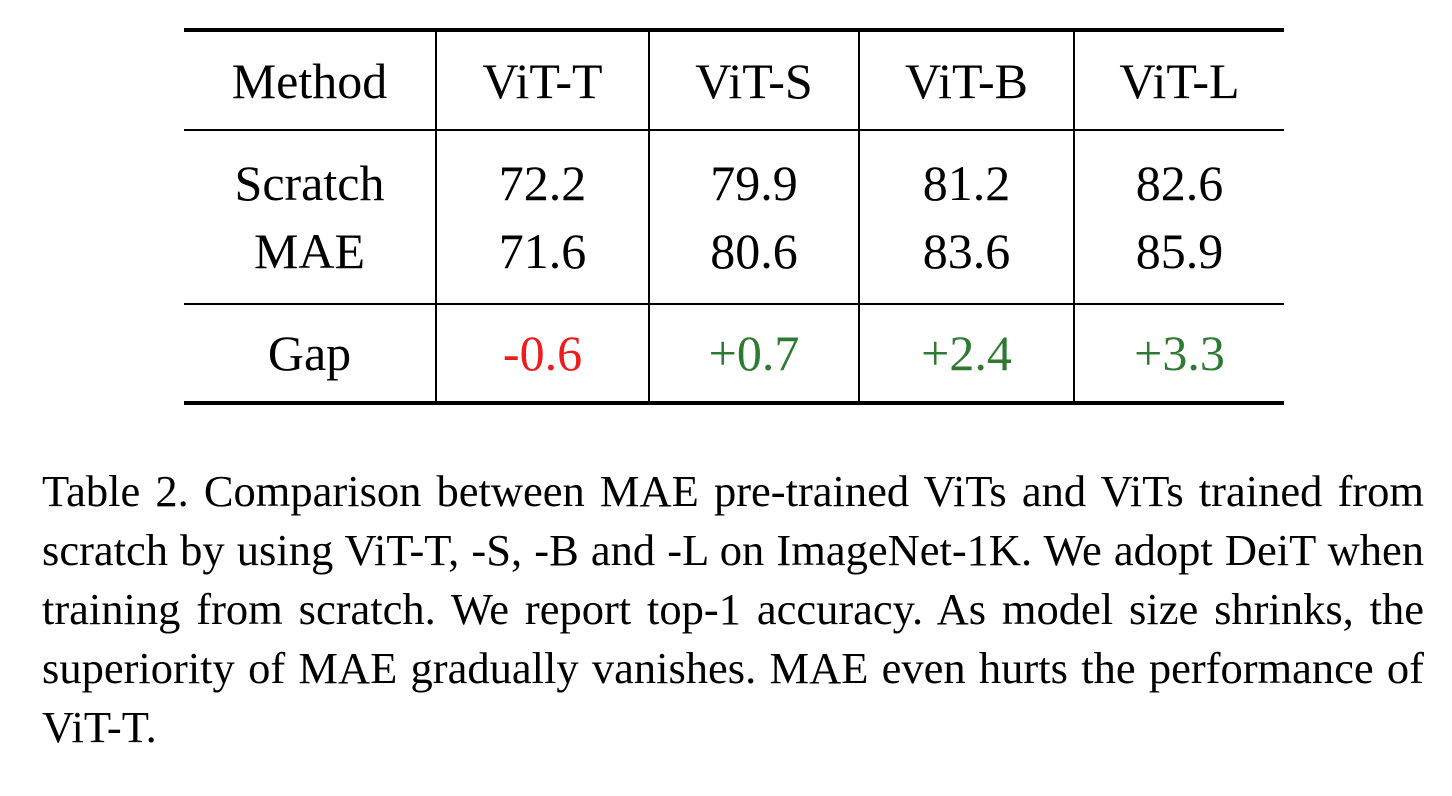 The image size is (1452, 796). What do you see at coordinates (966, 173) in the screenshot?
I see `cell-scratch-vit-b: 81.2` at bounding box center [966, 173].